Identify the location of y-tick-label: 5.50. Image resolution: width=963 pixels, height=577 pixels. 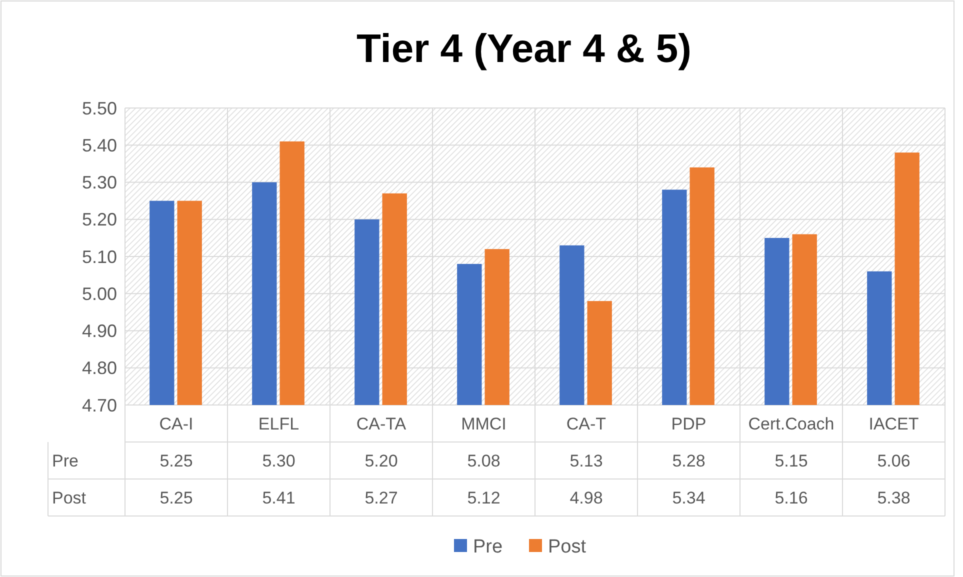
(99, 108).